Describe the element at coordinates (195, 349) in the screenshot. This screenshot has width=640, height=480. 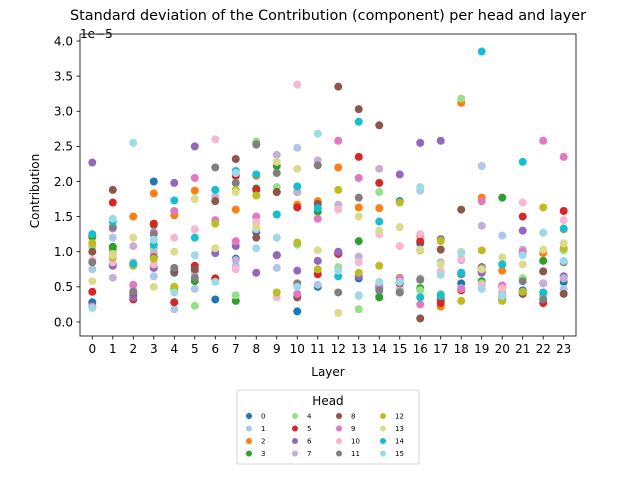
I see `x-tick-label: 5` at that location.